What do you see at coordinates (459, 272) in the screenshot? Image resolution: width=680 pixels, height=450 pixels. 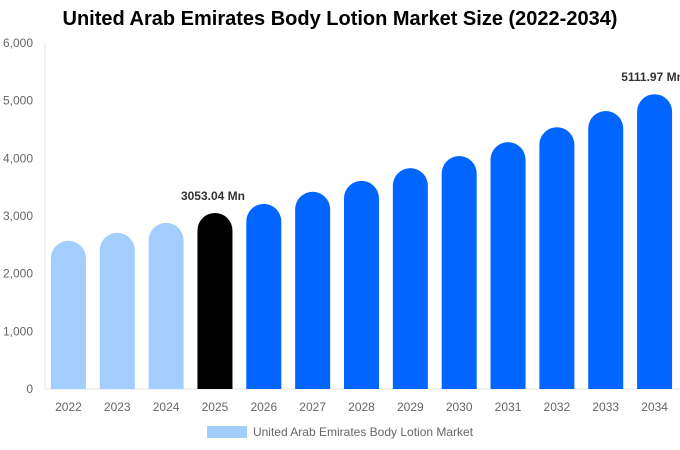 I see `bar-2030` at bounding box center [459, 272].